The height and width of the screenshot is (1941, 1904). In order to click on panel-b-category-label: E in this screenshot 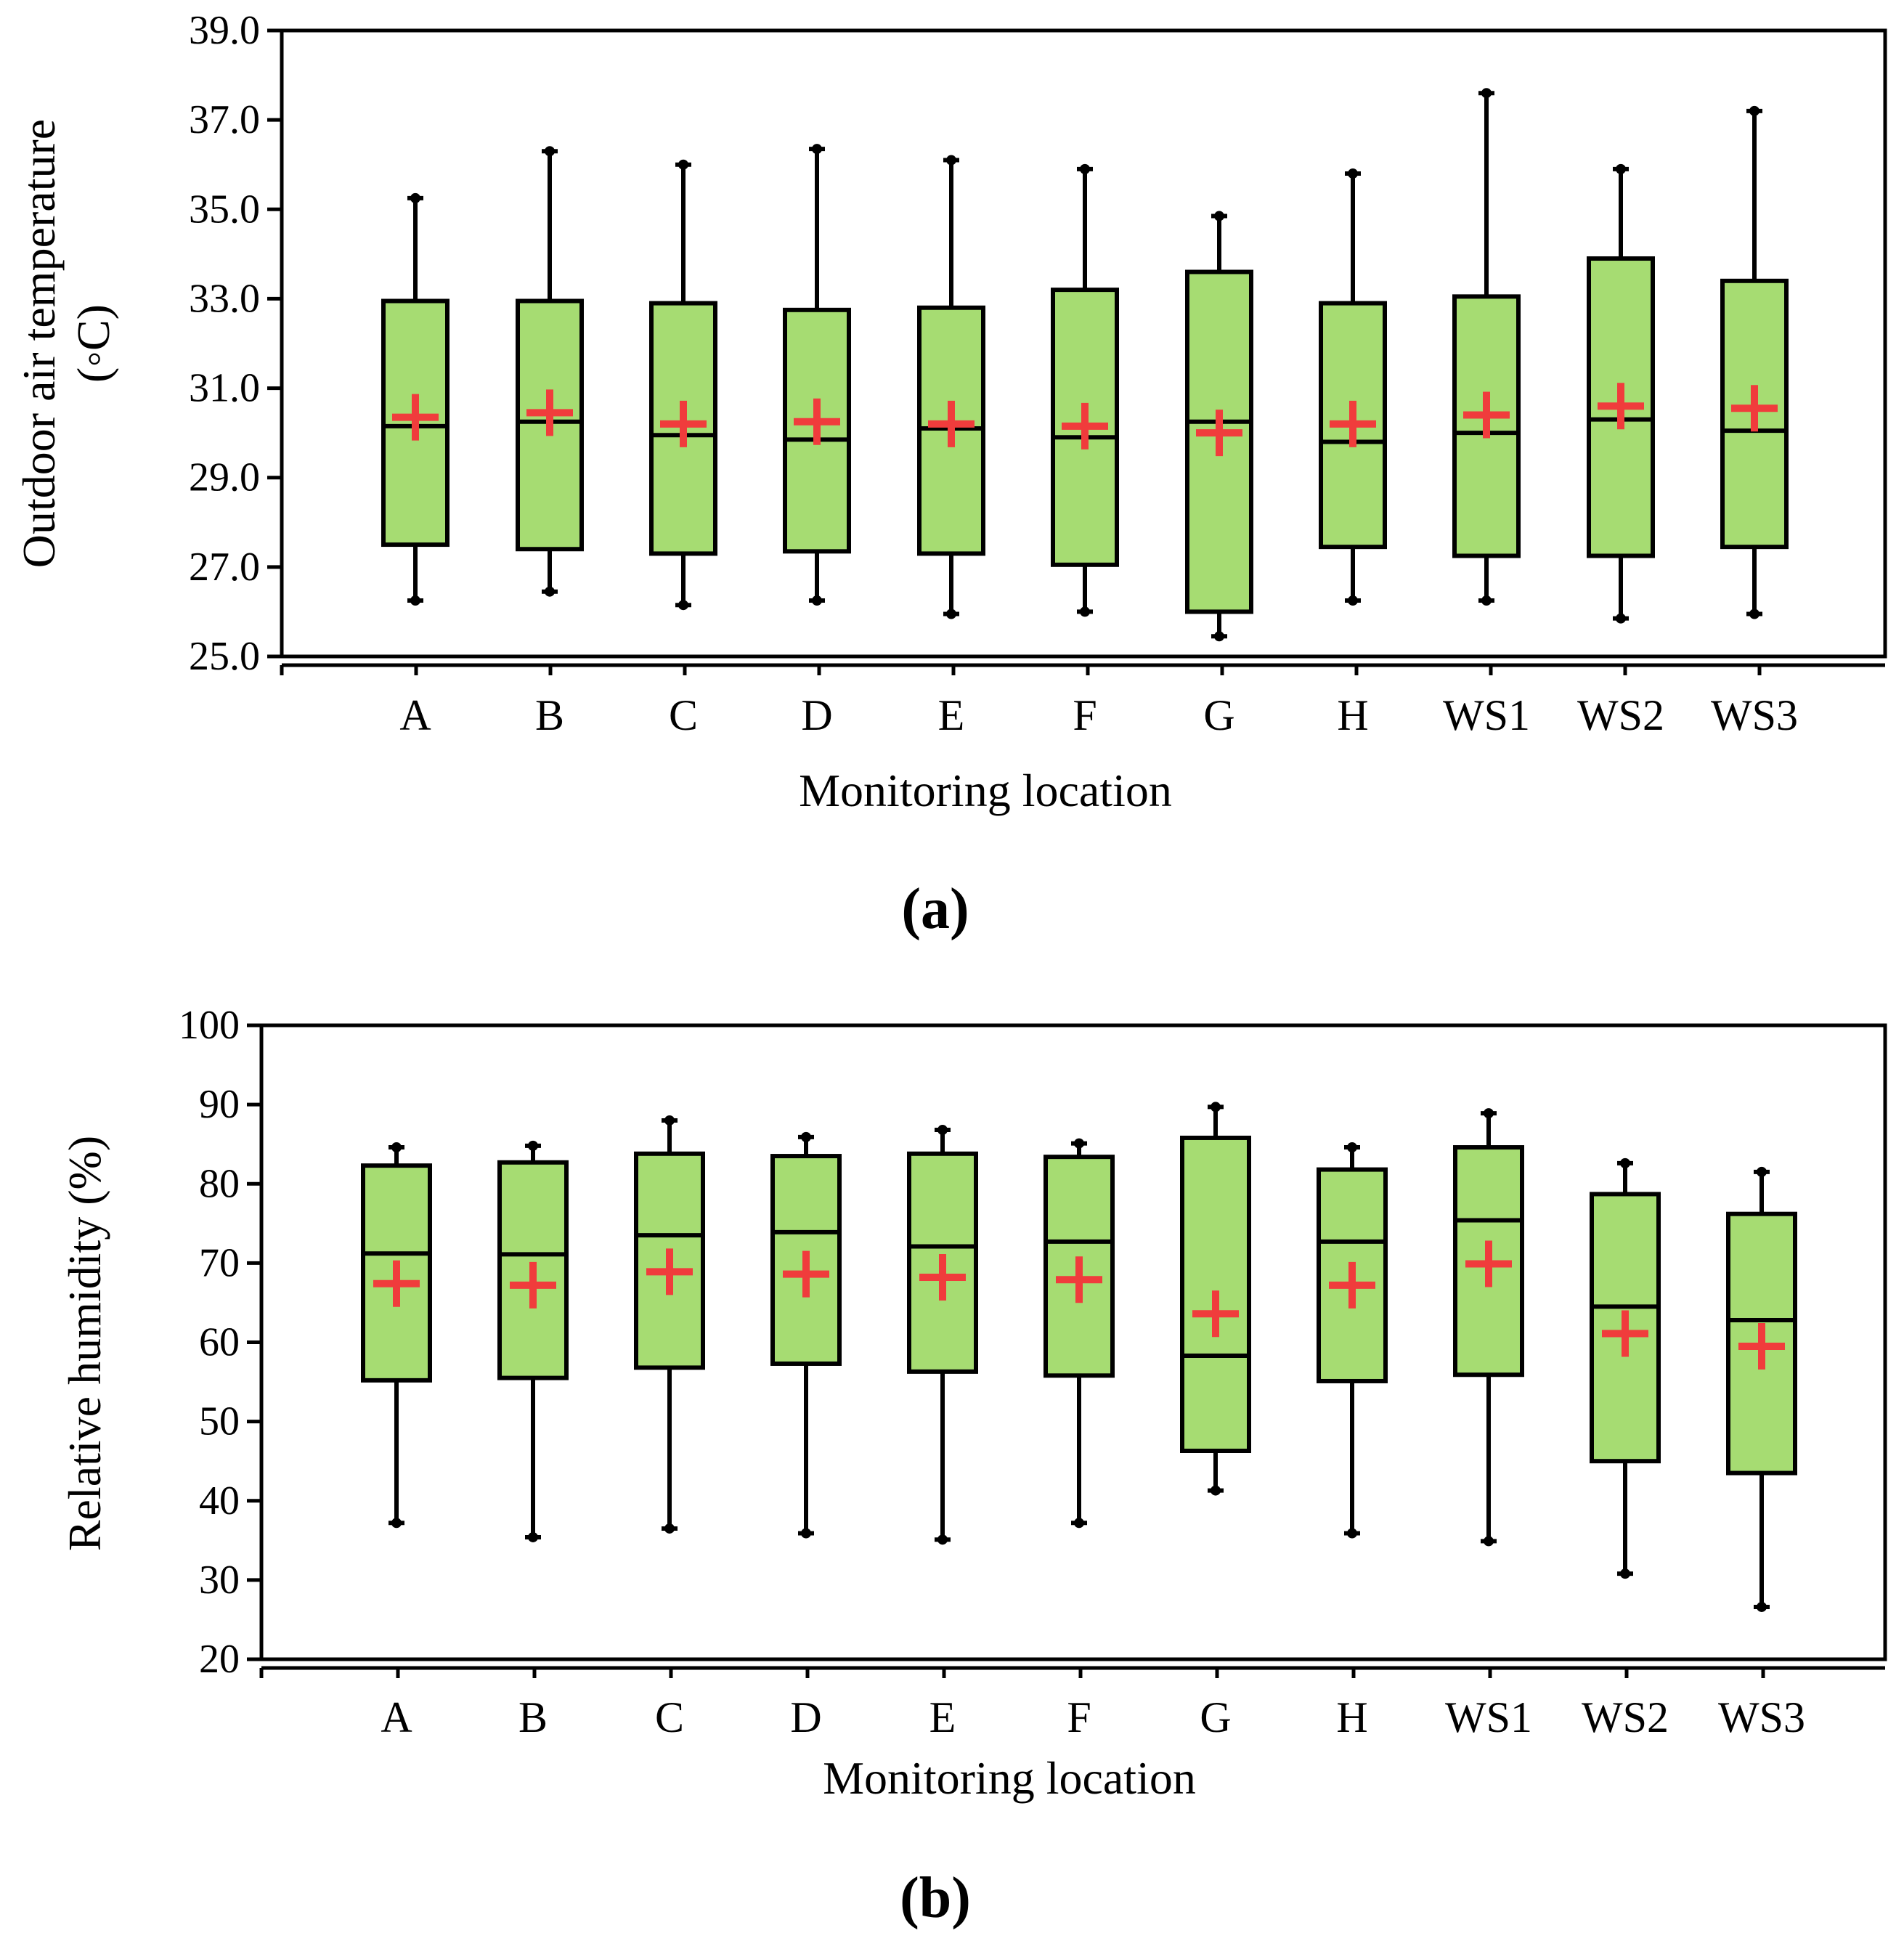, I will do `click(942, 1717)`.